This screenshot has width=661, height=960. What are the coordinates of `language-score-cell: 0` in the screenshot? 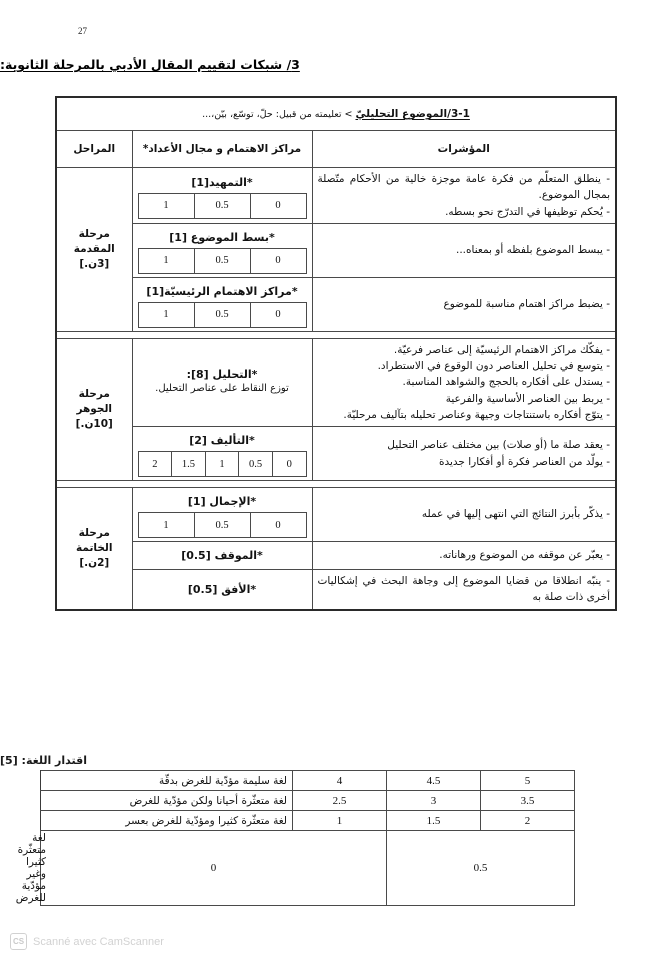 It's located at (213, 868).